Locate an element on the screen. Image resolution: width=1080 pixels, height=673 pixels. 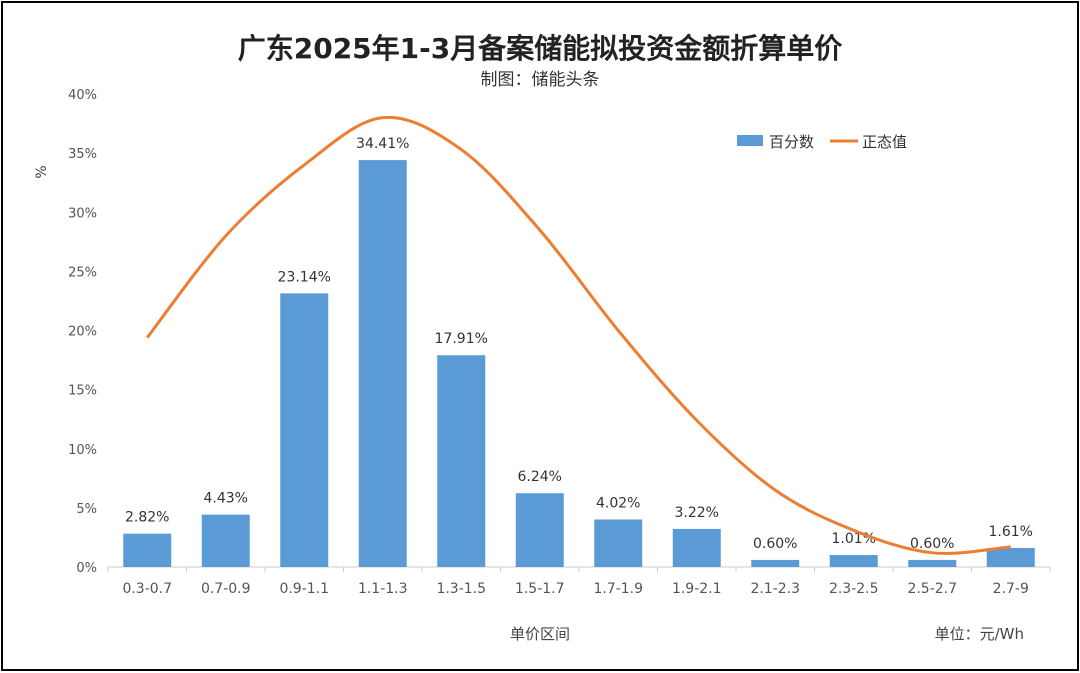
legend-bar-label: 百分数 is located at coordinates (791, 142).